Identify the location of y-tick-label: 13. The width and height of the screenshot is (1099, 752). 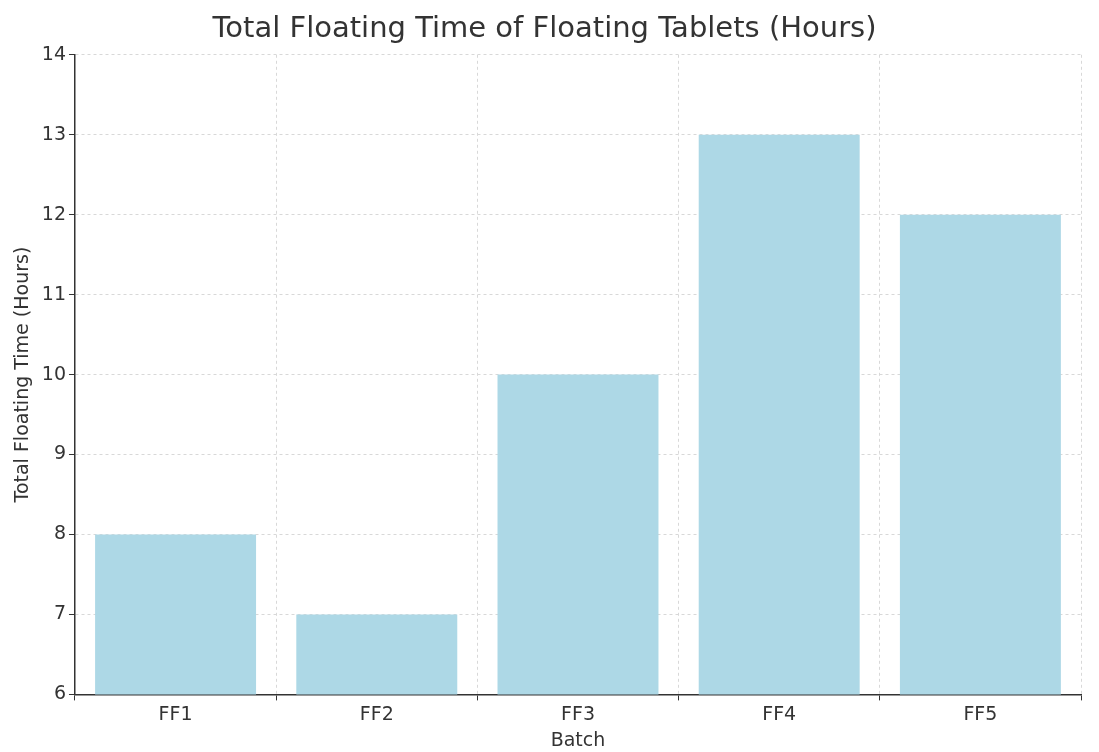
(53, 132).